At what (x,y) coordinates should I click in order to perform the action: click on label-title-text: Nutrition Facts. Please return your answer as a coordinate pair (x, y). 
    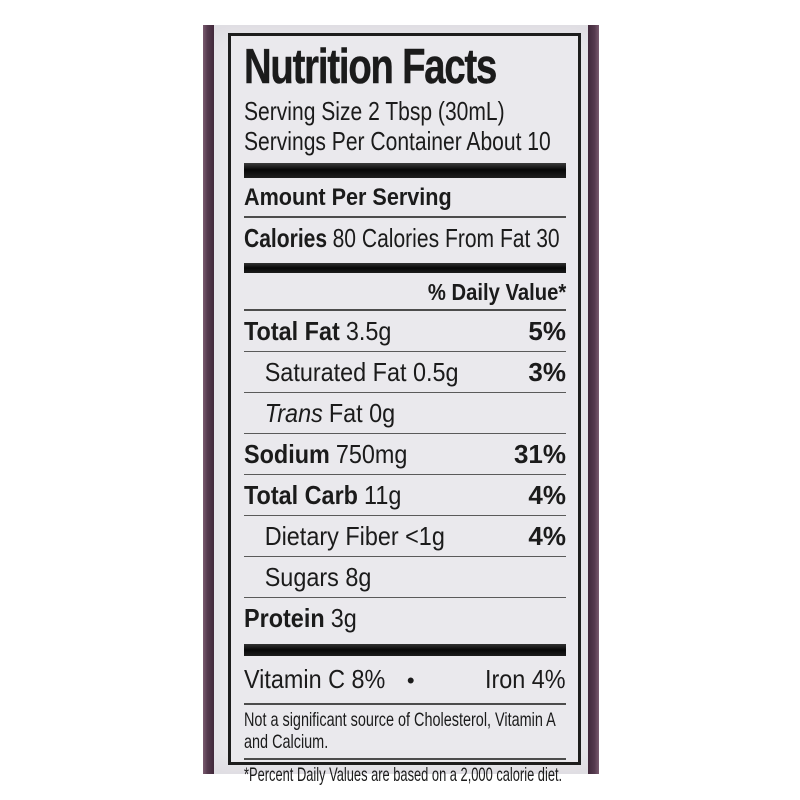
    Looking at the image, I should click on (371, 67).